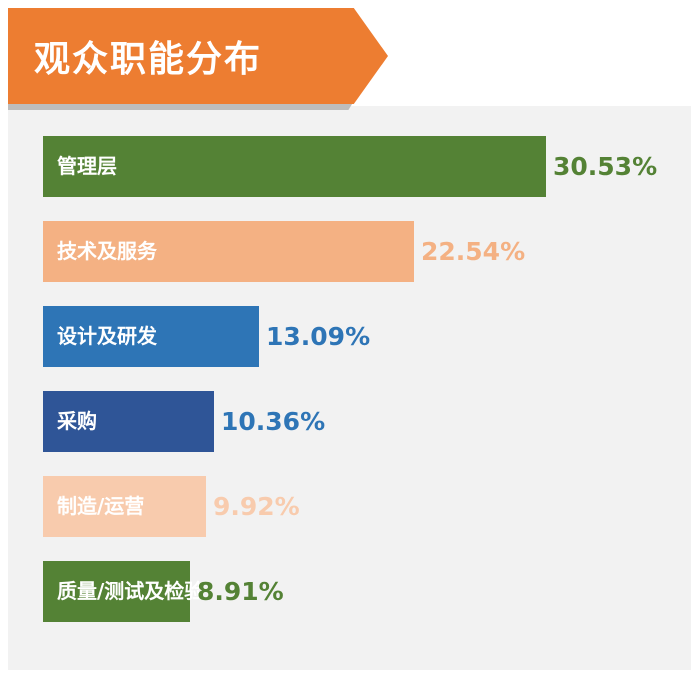  I want to click on bar: 设计及研发 13.09%, so click(206, 336).